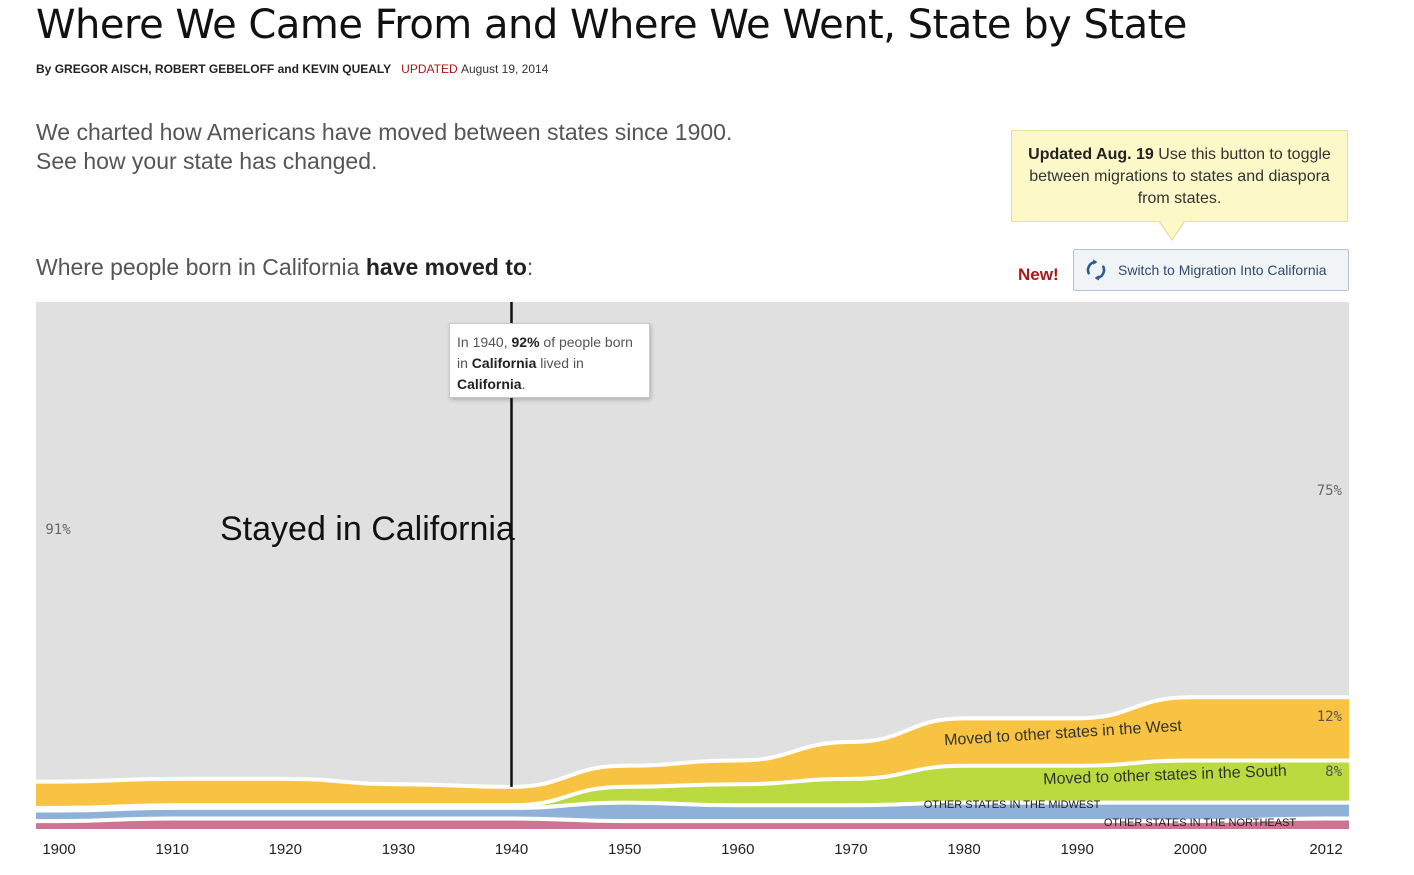  Describe the element at coordinates (504, 69) in the screenshot. I see `updated-date: August 19, 2014` at that location.